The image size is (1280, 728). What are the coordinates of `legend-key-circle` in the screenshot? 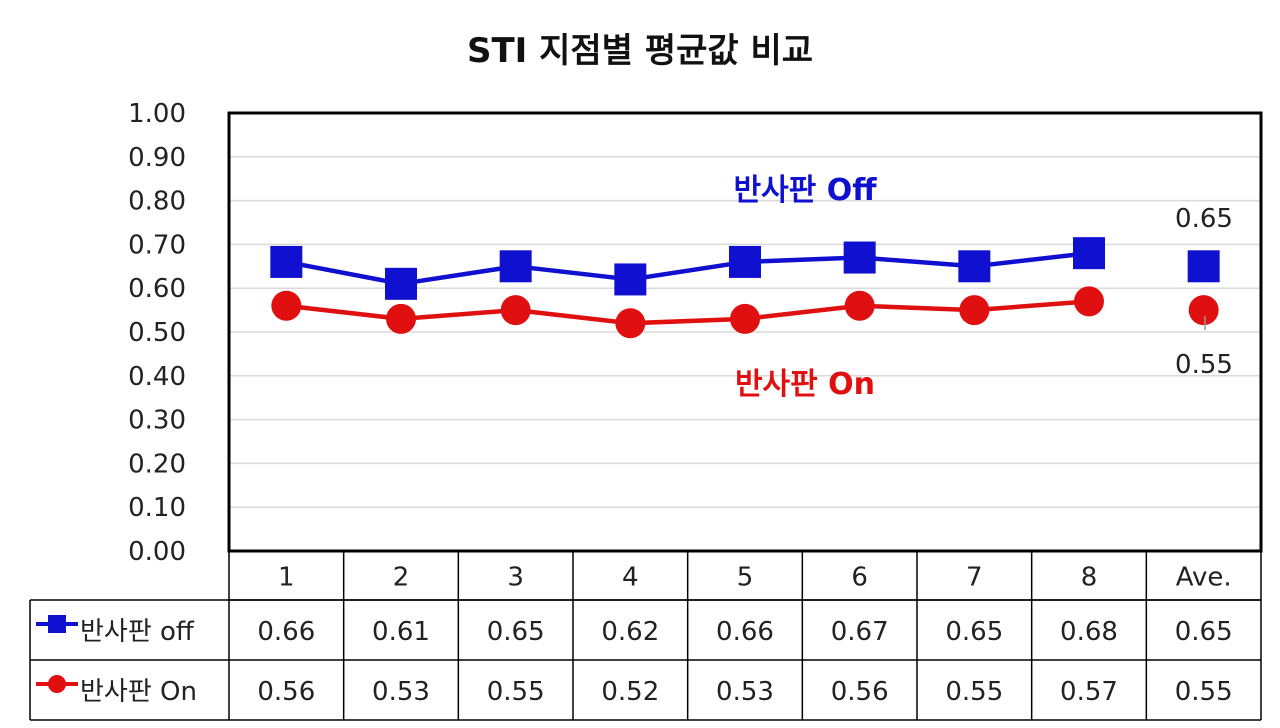 It's located at (57, 684).